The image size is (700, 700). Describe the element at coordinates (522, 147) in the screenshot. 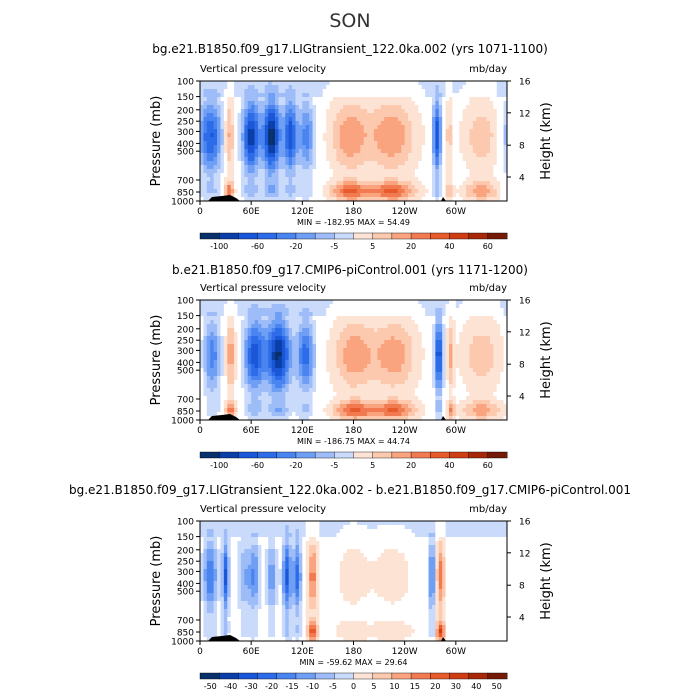

I see `y2-tick-label: 8` at that location.